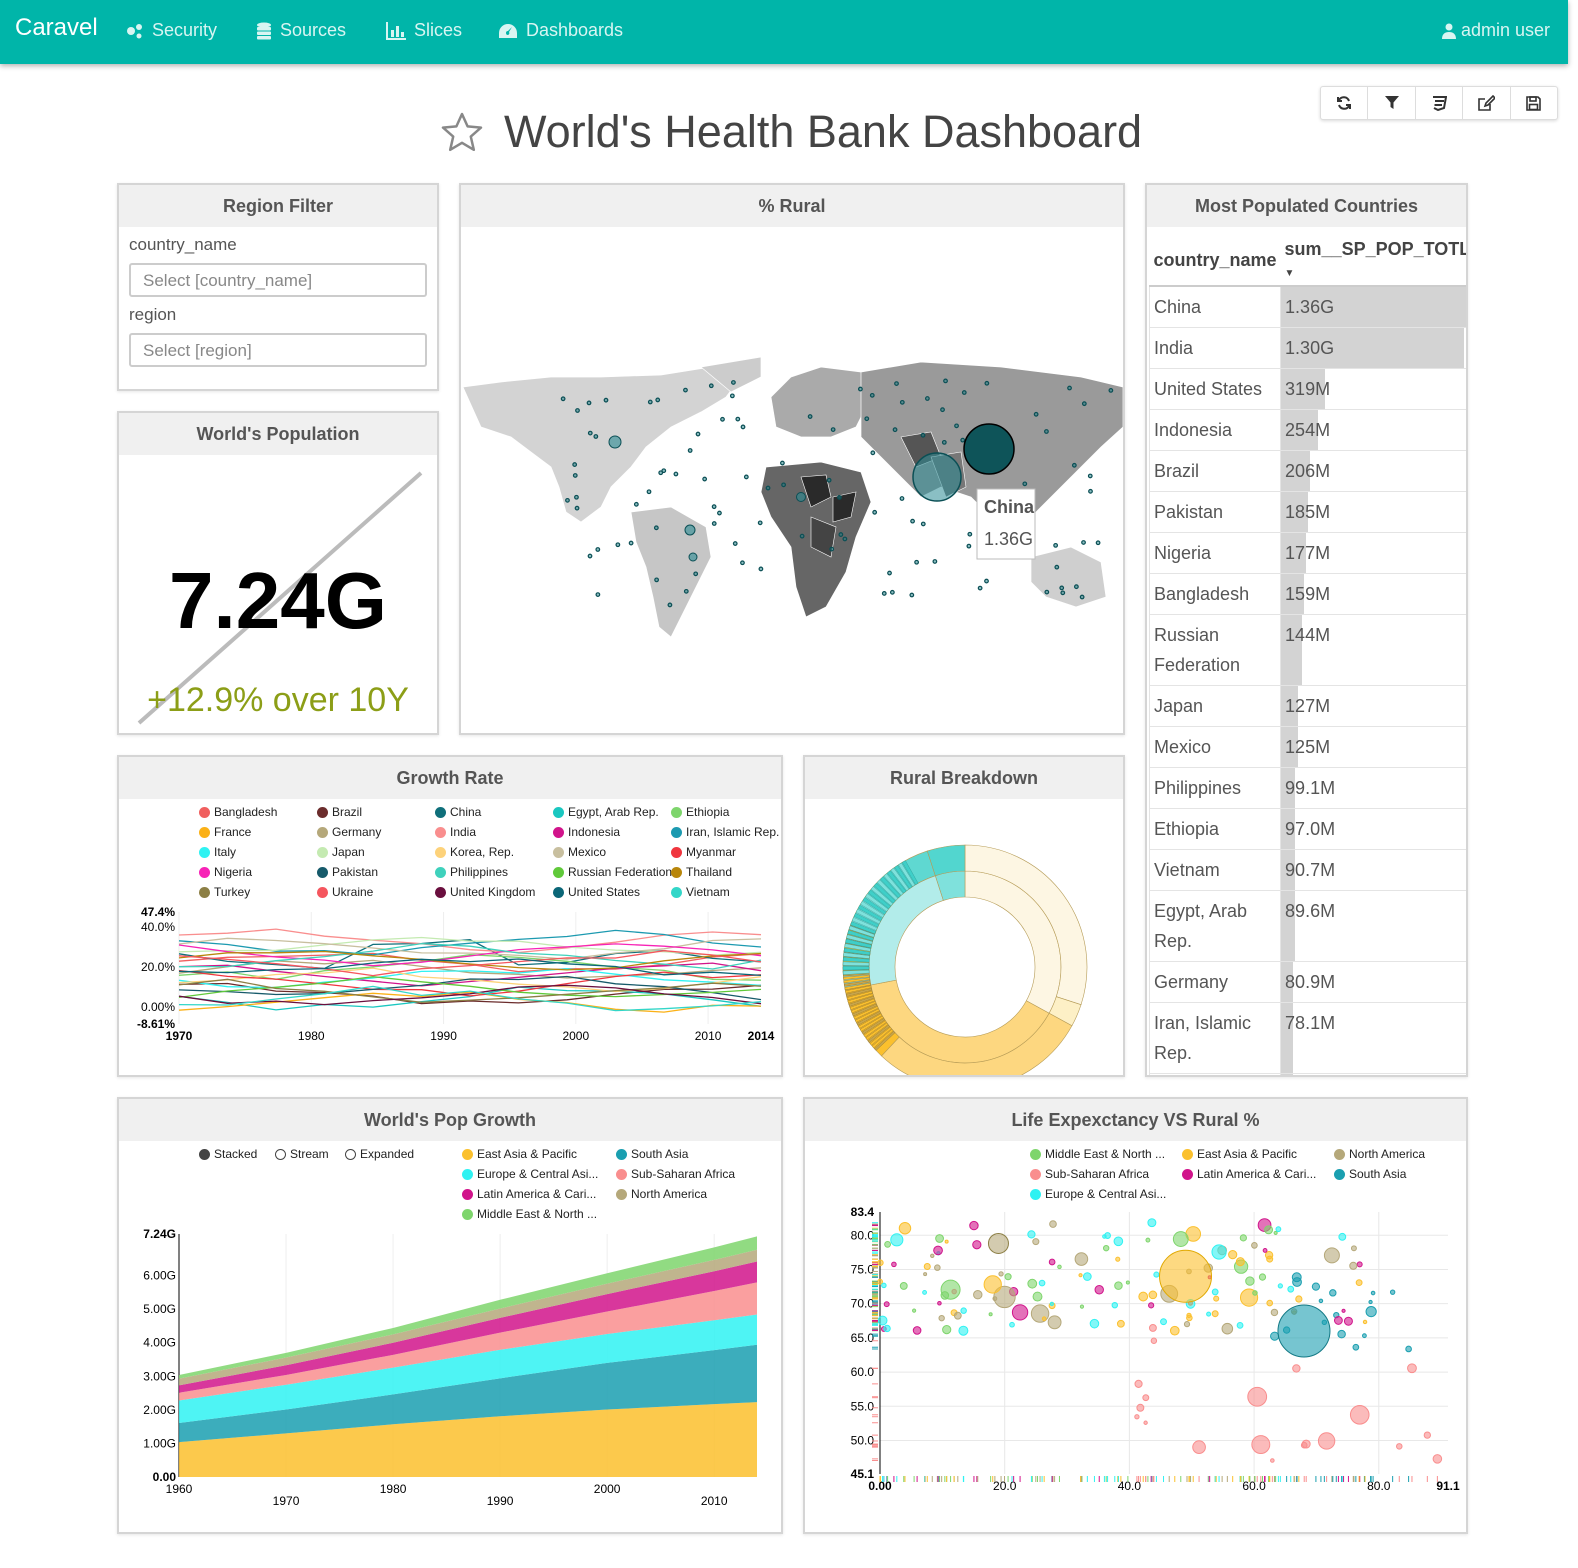 The height and width of the screenshot is (1568, 1578). I want to click on legend-item: India, so click(455, 832).